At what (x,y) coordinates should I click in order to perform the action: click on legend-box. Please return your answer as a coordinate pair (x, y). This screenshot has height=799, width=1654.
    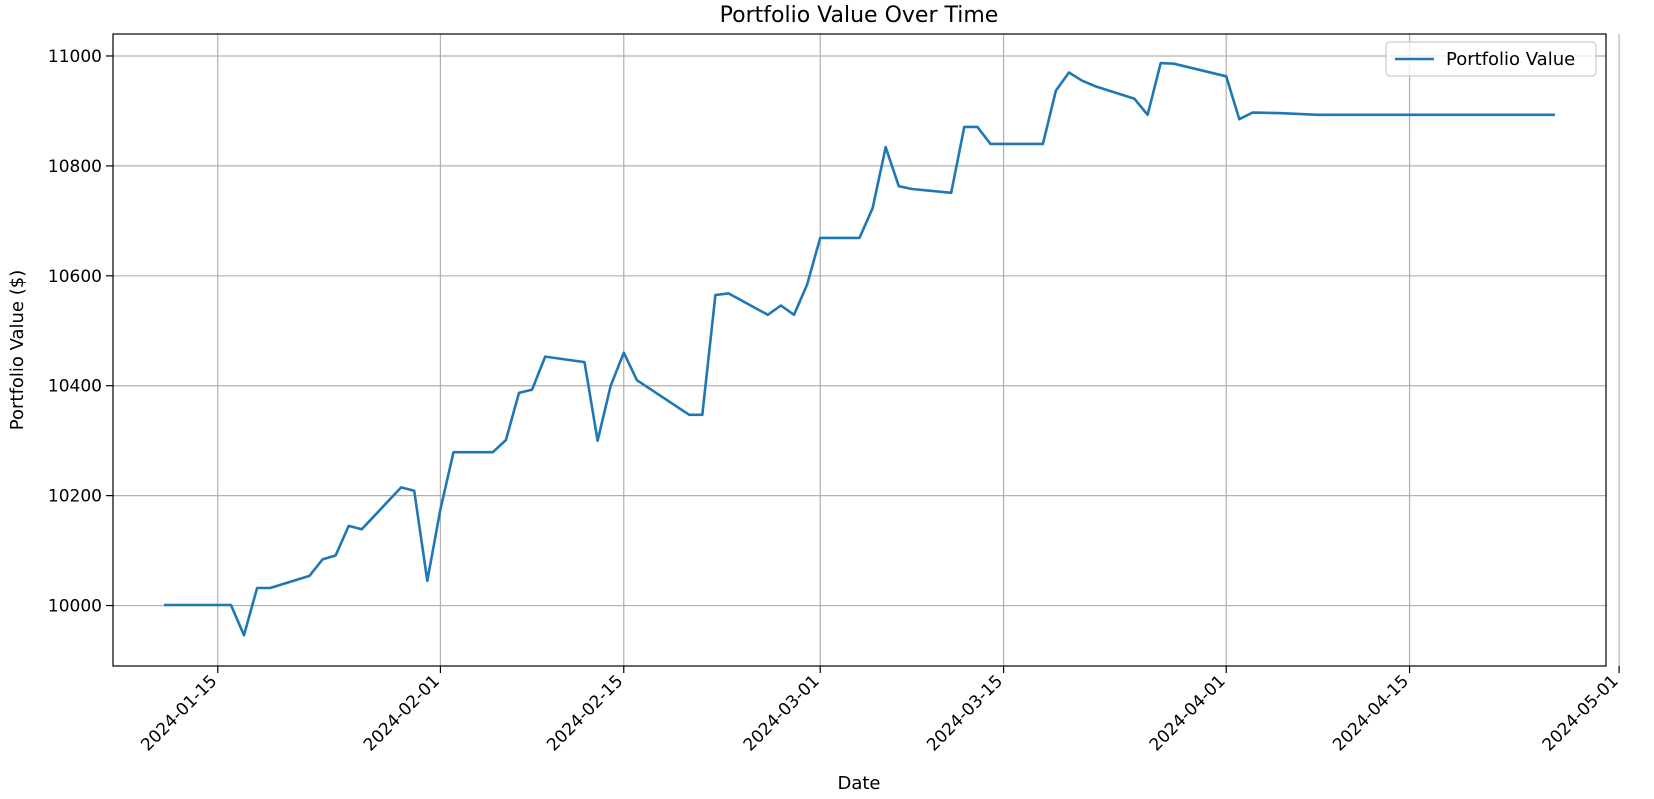
    Looking at the image, I should click on (1491, 59).